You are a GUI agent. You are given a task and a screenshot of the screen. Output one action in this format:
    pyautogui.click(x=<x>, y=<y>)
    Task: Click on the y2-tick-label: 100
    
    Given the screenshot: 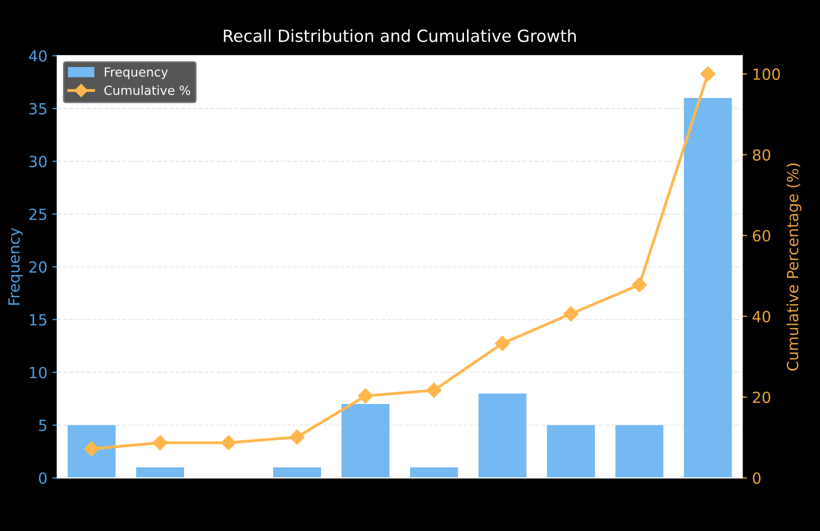 What is the action you would take?
    pyautogui.click(x=767, y=74)
    